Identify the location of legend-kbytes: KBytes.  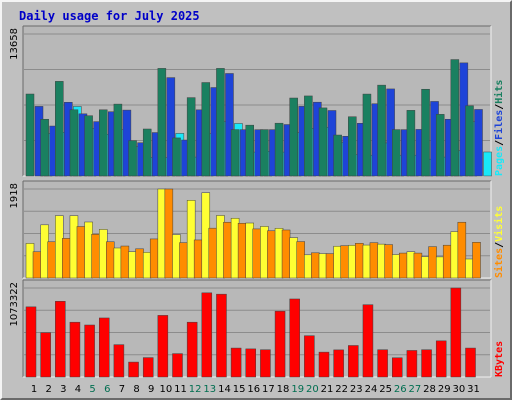
(499, 359).